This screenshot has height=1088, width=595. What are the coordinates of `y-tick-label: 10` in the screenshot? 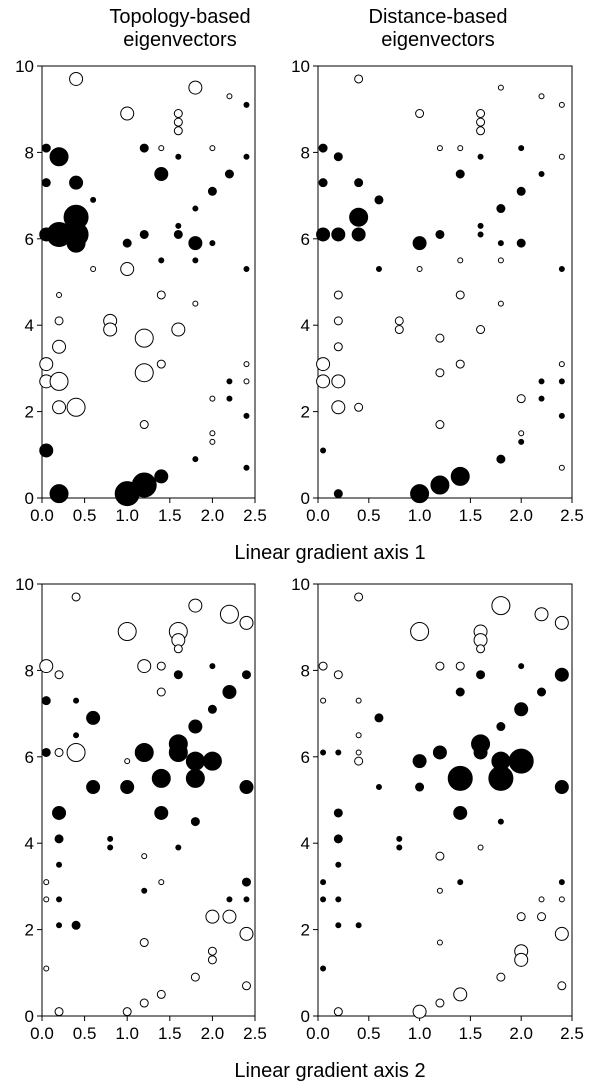 It's located at (24, 66).